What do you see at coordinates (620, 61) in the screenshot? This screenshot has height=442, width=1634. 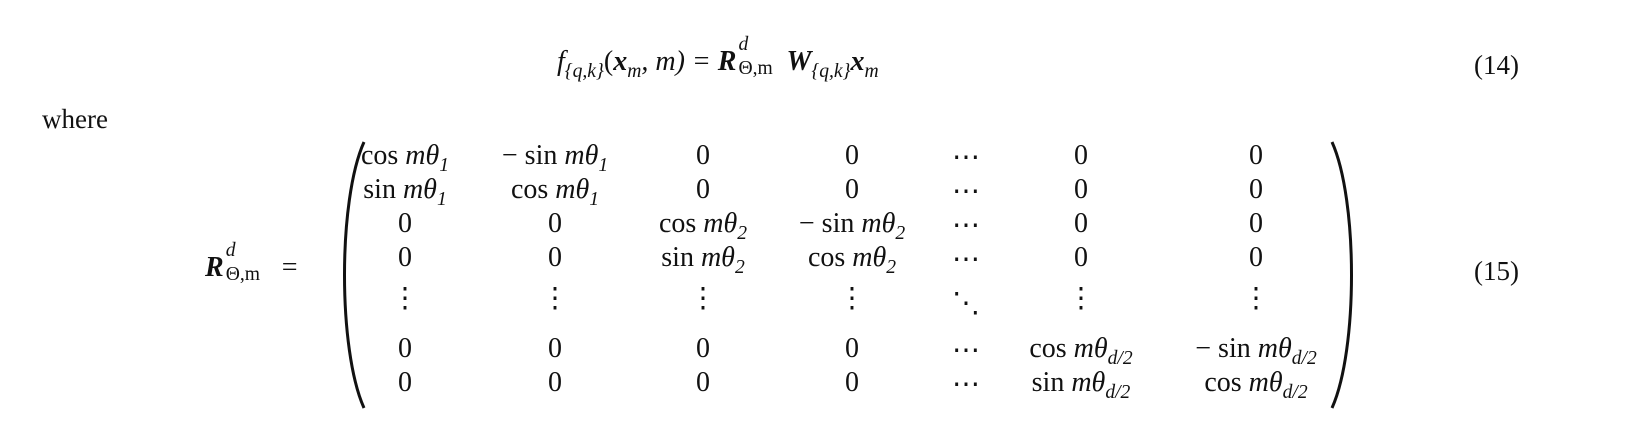 I see `eq14-x: x` at bounding box center [620, 61].